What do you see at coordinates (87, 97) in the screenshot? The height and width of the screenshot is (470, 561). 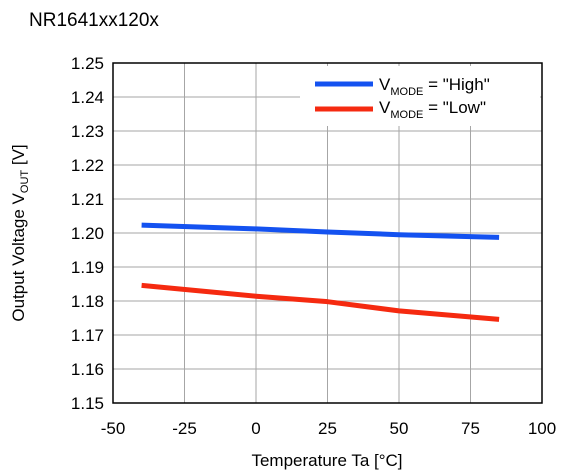 I see `y-tick-label: 1.24` at bounding box center [87, 97].